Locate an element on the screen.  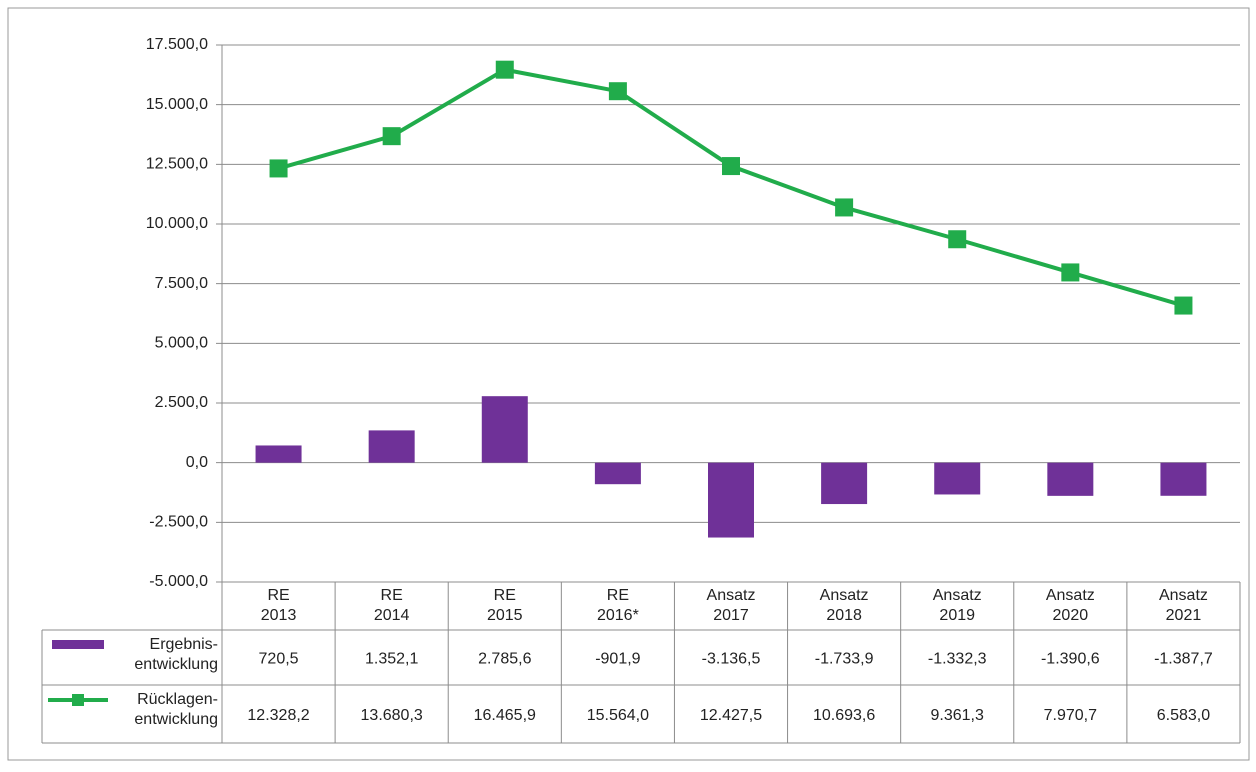
data-table-value: 12.427,5 is located at coordinates (731, 715).